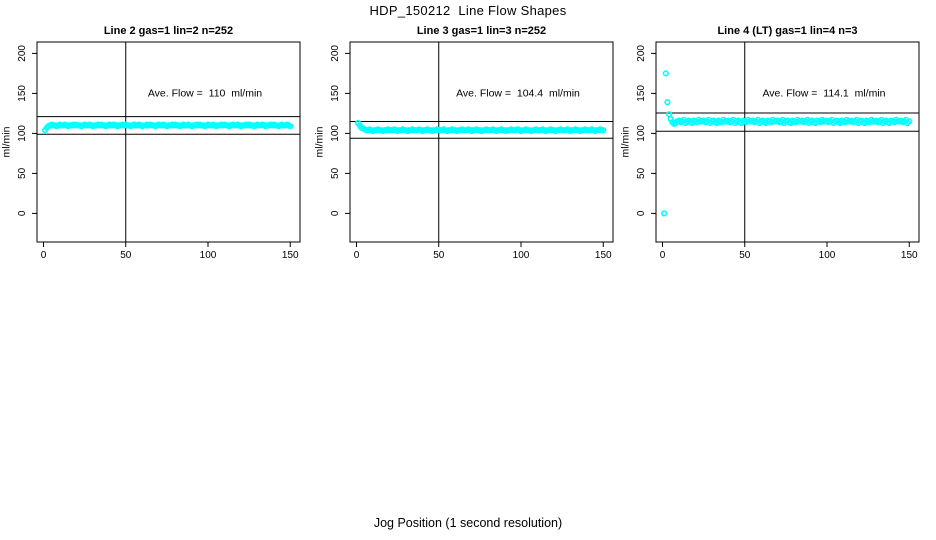 This screenshot has height=540, width=936. Describe the element at coordinates (518, 94) in the screenshot. I see `average-flow-annotation: Ave. Flow = 104.4 ml/min` at that location.